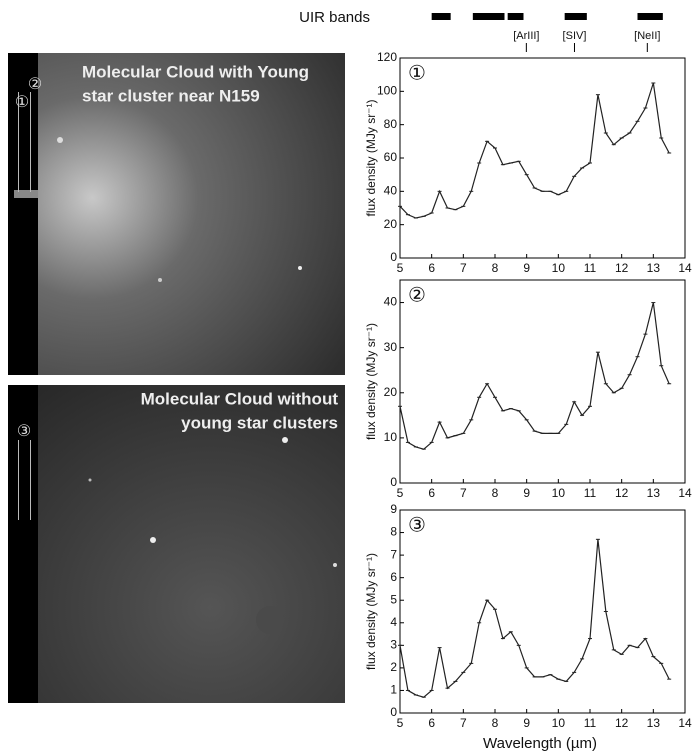  I want to click on panel-label: ③, so click(417, 525).